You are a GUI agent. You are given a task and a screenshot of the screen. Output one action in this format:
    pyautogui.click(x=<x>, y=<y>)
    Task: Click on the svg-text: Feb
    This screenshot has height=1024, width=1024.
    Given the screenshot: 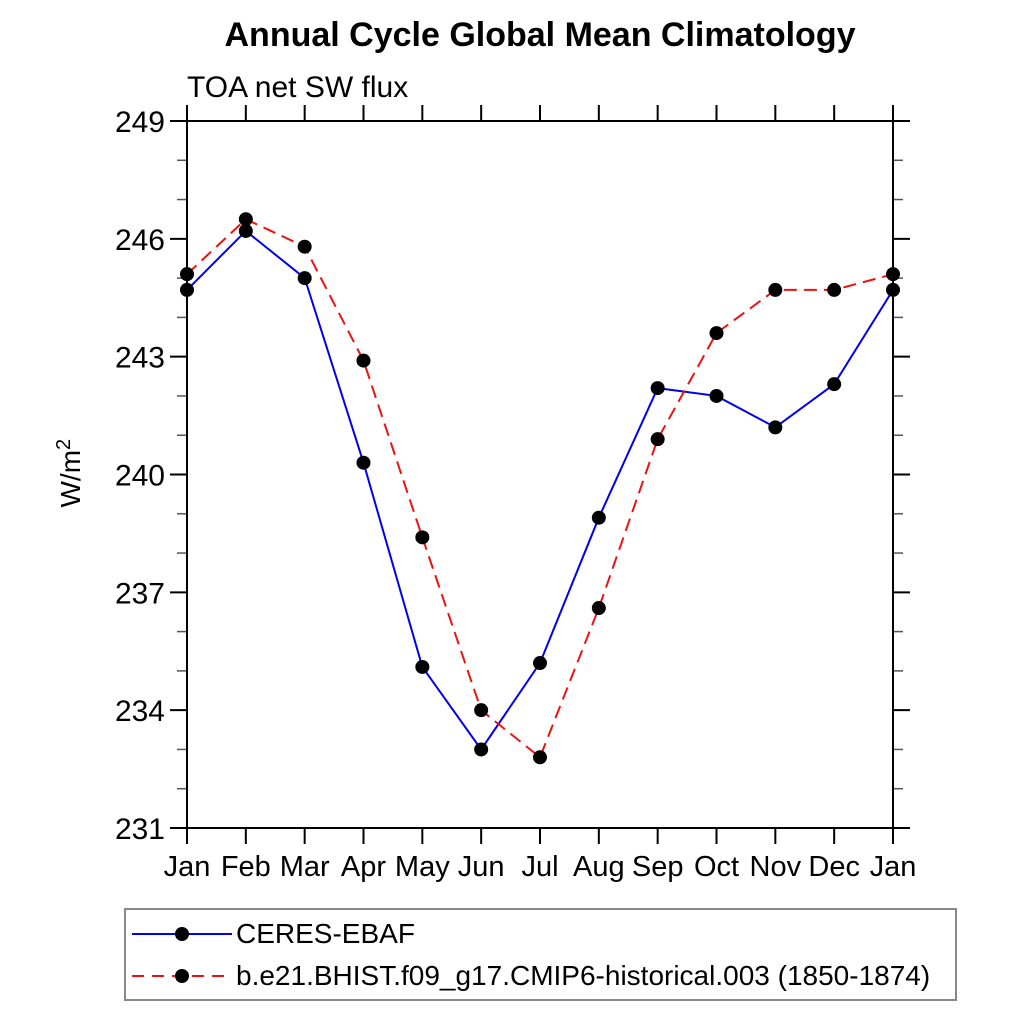 What is the action you would take?
    pyautogui.click(x=246, y=867)
    